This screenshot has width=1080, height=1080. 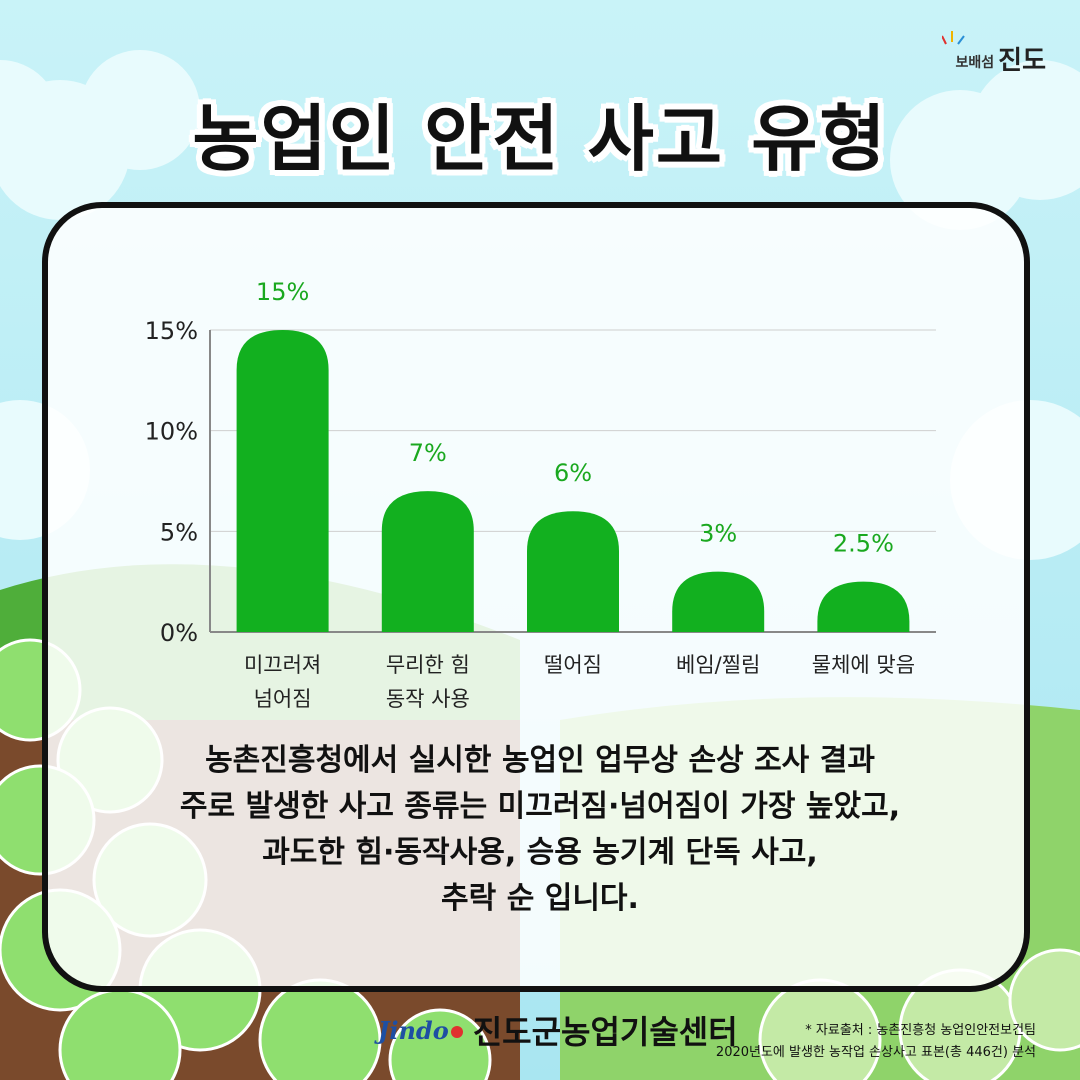 What do you see at coordinates (413, 1030) in the screenshot?
I see `jindo-logo-text: Jindo` at bounding box center [413, 1030].